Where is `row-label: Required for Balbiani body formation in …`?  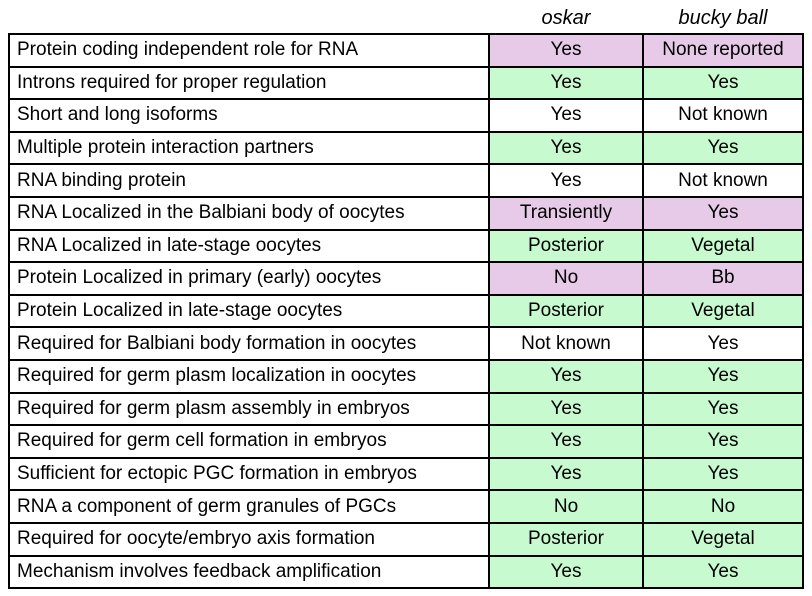
row-label: Required for Balbiani body formation in … is located at coordinates (249, 343).